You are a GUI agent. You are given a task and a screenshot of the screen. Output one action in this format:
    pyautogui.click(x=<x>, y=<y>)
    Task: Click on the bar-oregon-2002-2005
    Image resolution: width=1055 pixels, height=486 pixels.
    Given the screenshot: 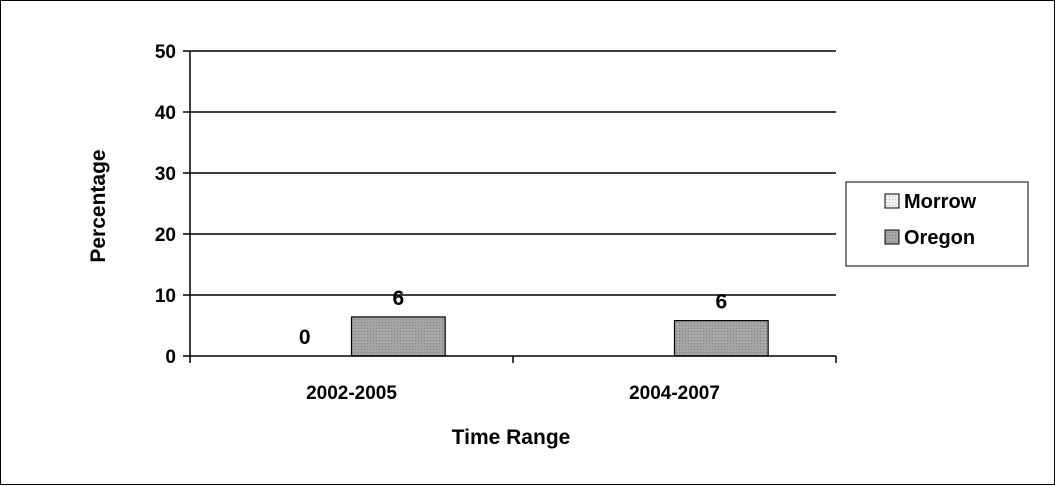 What is the action you would take?
    pyautogui.click(x=398, y=336)
    